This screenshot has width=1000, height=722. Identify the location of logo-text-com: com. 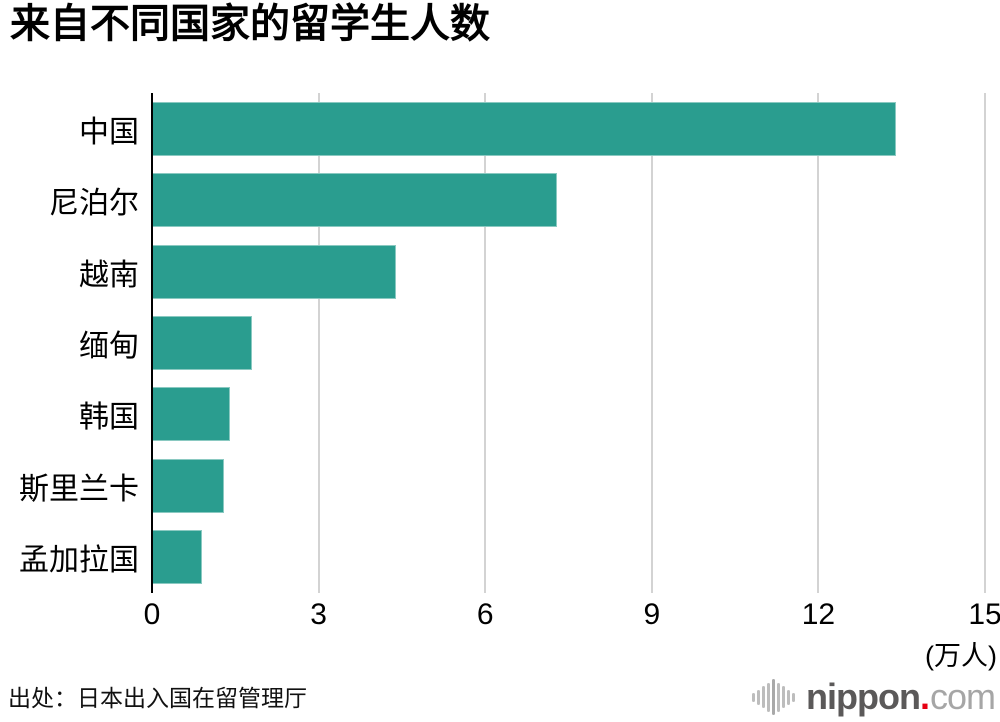
(962, 696).